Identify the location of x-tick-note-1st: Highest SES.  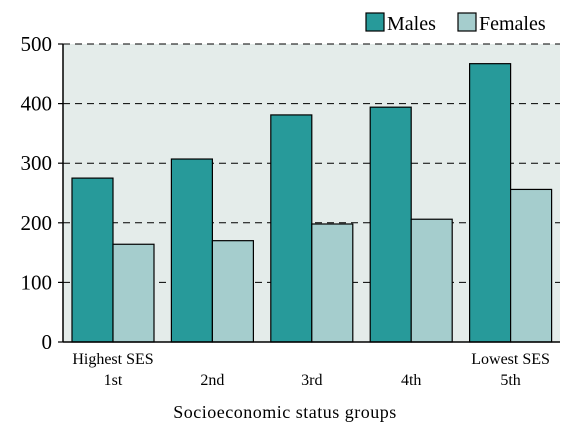
(112, 359).